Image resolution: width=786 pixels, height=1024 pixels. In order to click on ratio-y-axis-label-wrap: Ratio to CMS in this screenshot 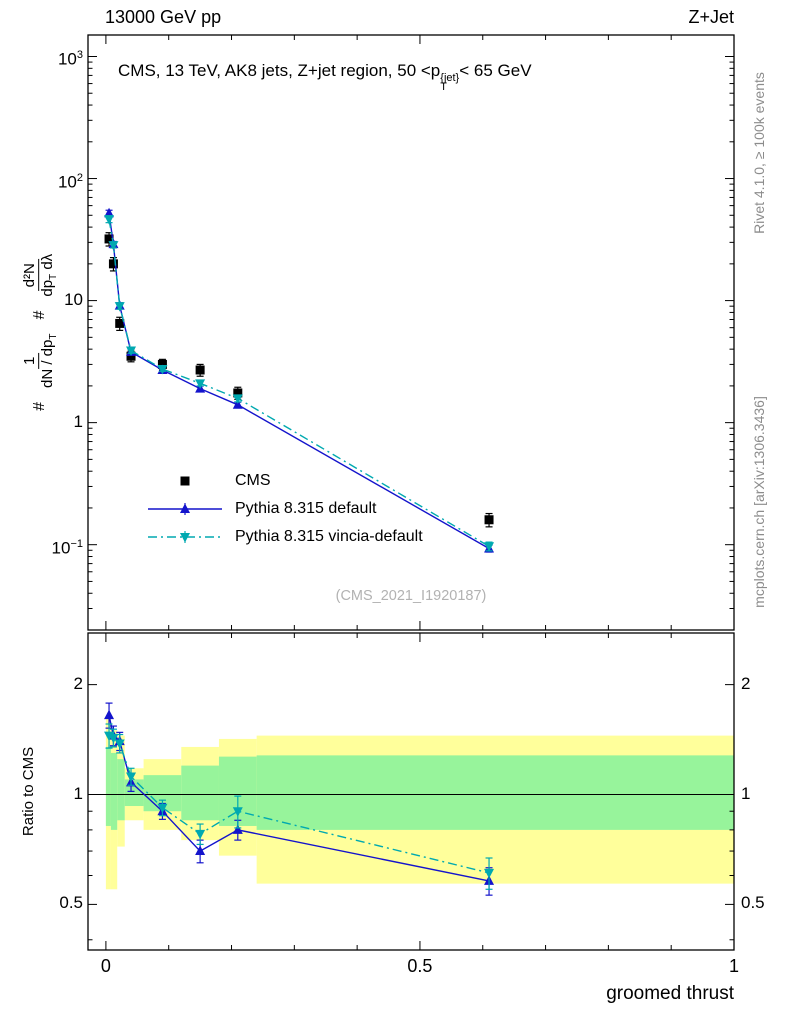, I will do `click(29, 791)`.